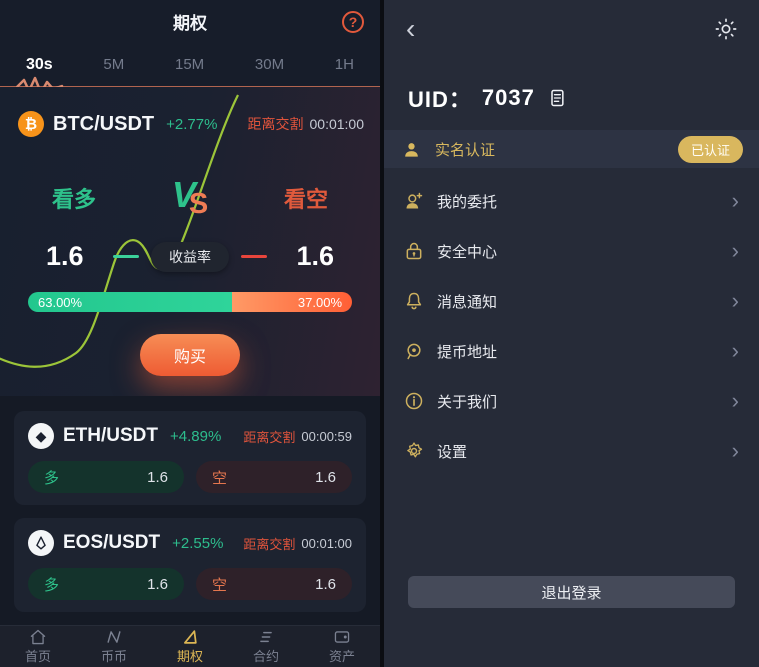  Describe the element at coordinates (571, 401) in the screenshot. I see `menu-item-about: 关于我们 ›` at that location.